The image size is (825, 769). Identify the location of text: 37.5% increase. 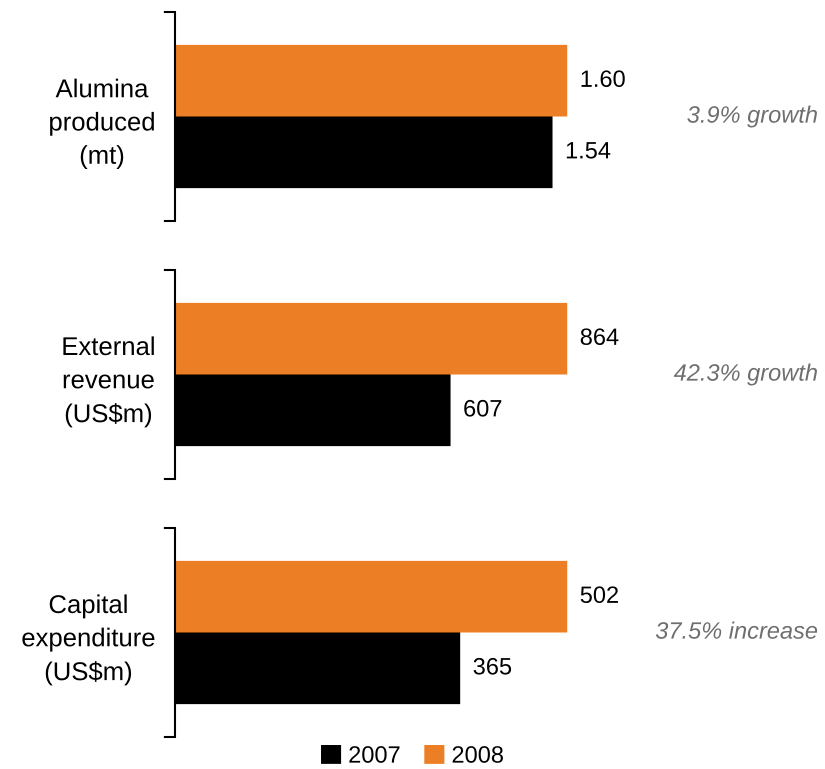
(737, 630).